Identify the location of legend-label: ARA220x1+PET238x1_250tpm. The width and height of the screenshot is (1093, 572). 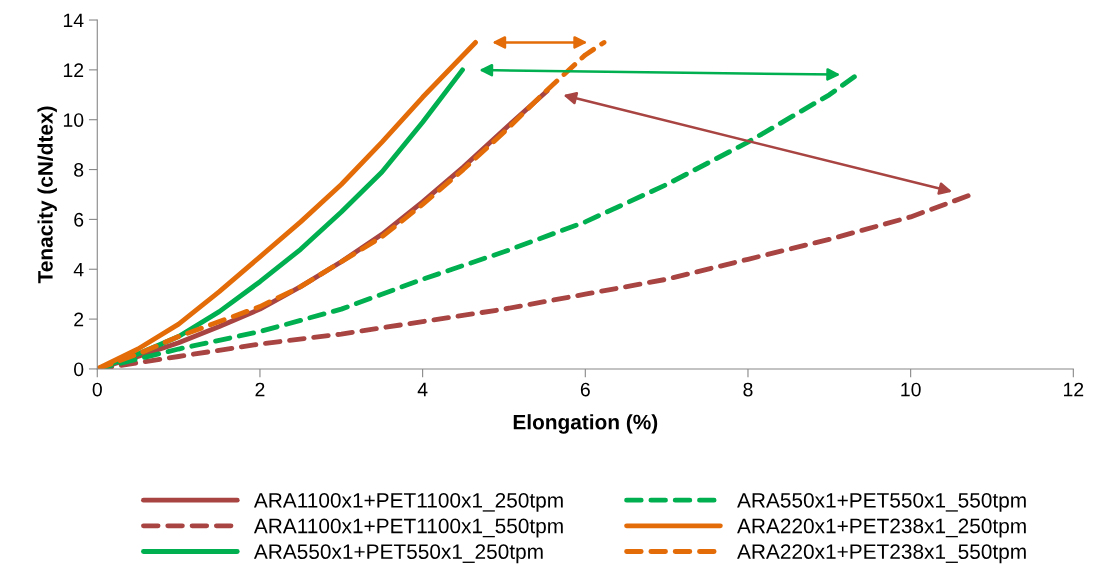
(881, 528).